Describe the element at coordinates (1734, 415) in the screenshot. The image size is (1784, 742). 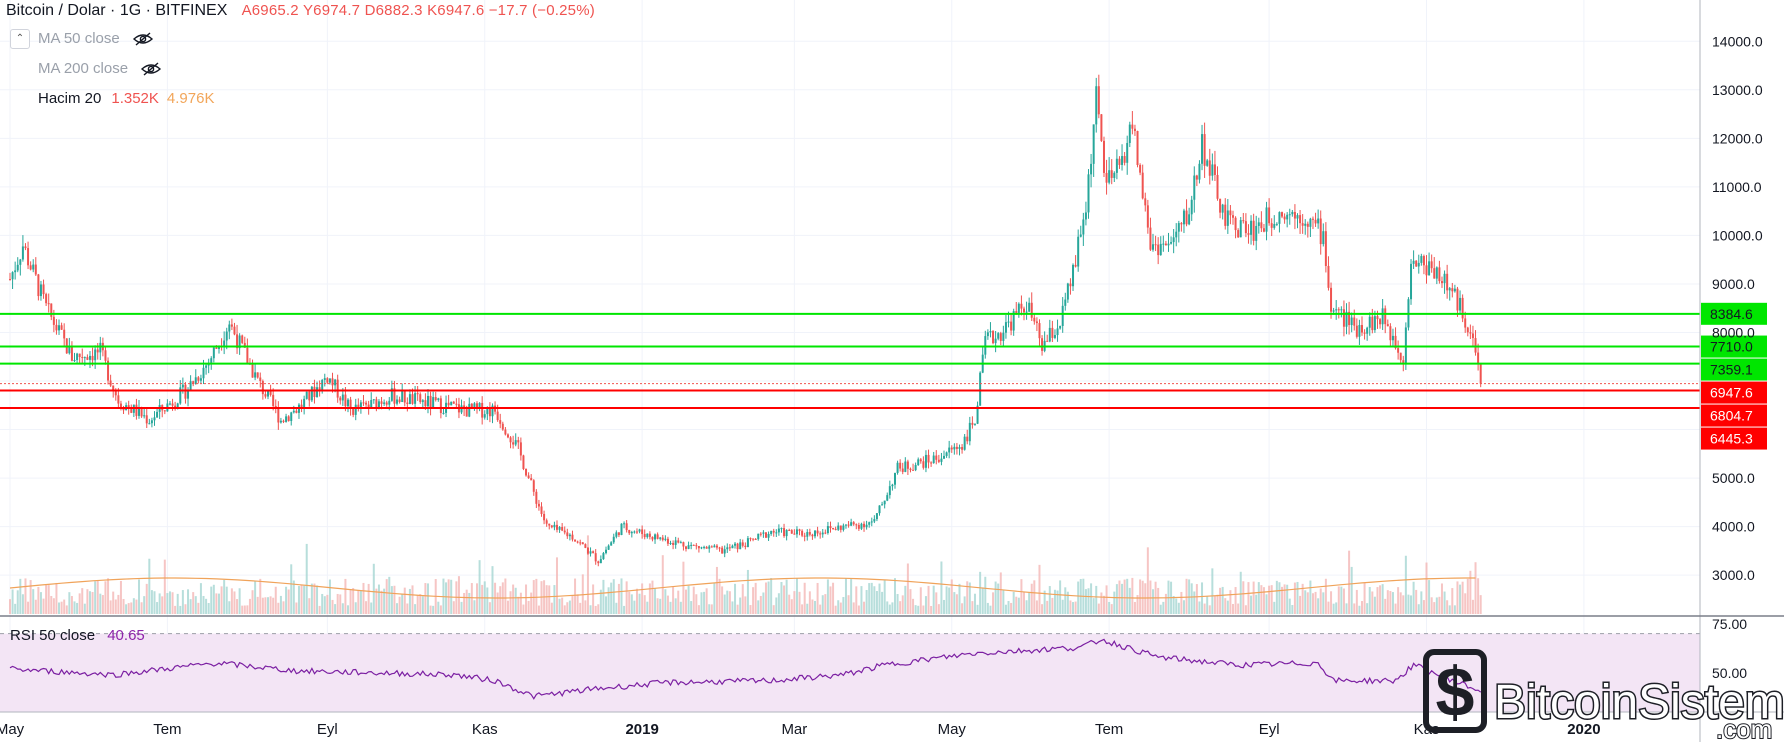
I see `level-badge` at that location.